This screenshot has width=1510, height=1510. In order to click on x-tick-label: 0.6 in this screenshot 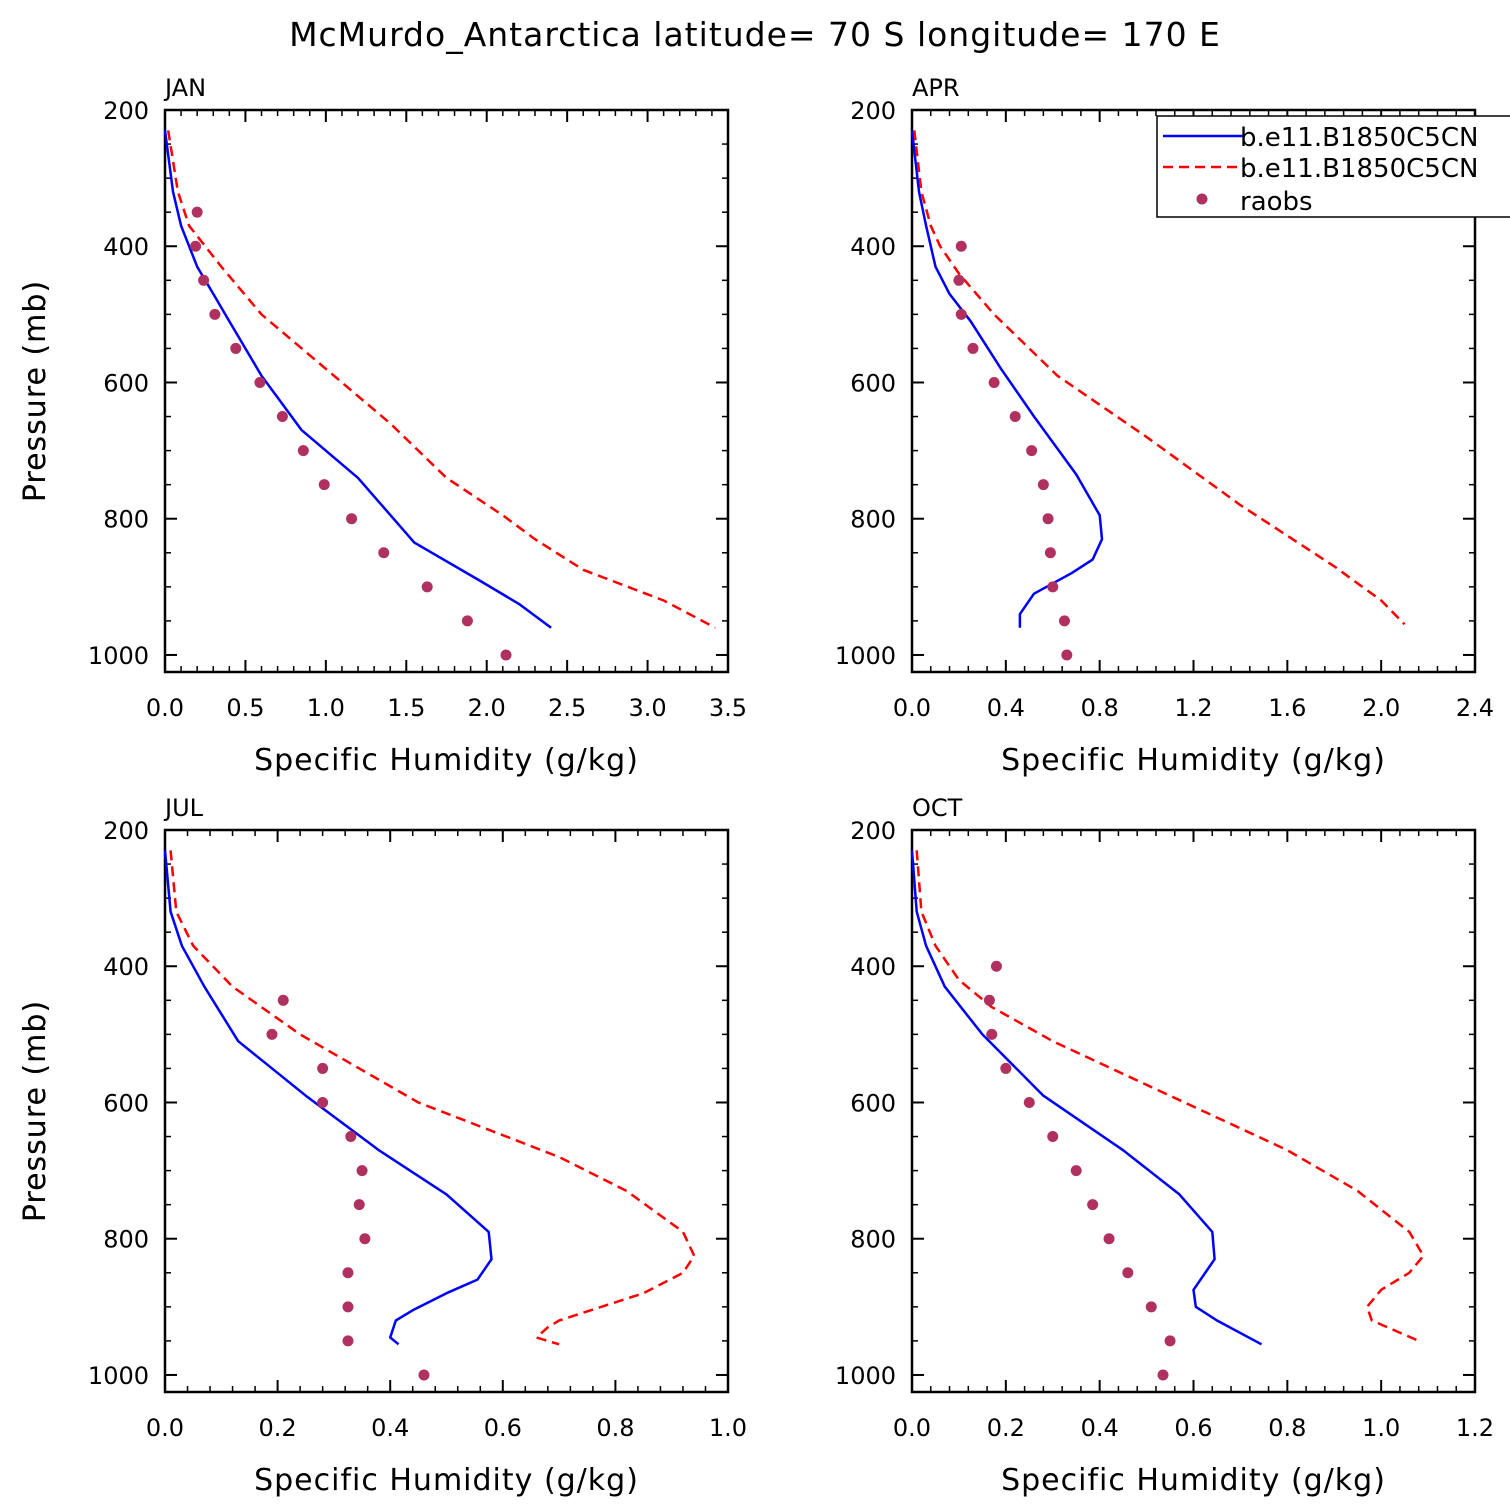, I will do `click(503, 1428)`.